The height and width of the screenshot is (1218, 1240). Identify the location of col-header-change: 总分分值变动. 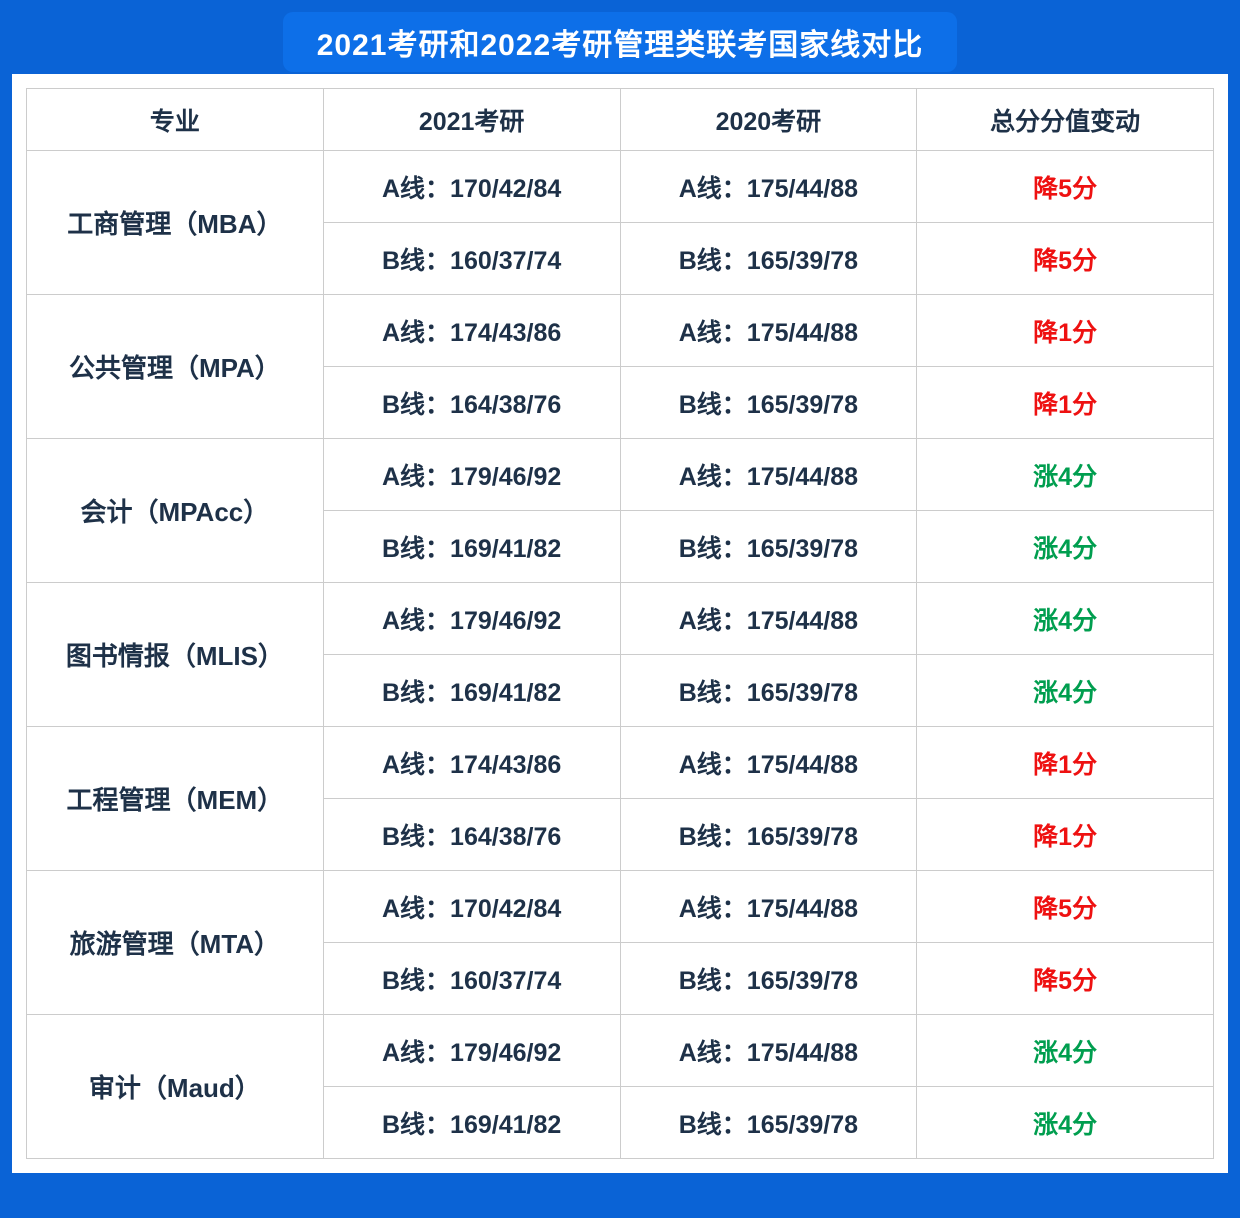
(1065, 119).